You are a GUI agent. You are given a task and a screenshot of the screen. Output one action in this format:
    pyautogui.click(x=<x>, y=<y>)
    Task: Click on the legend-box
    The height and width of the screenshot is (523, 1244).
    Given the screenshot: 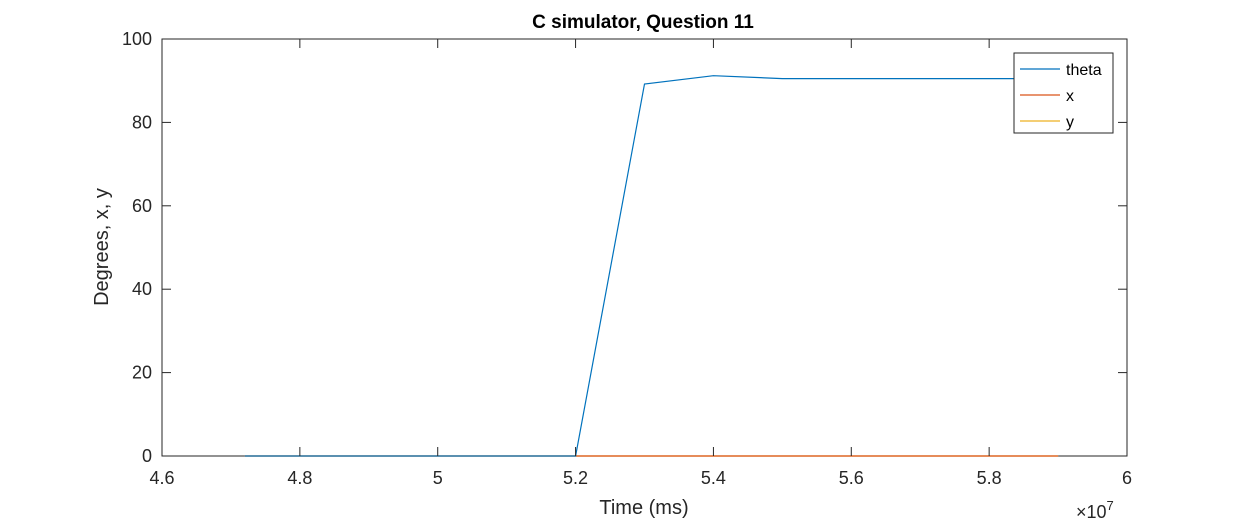 What is the action you would take?
    pyautogui.click(x=1063, y=93)
    